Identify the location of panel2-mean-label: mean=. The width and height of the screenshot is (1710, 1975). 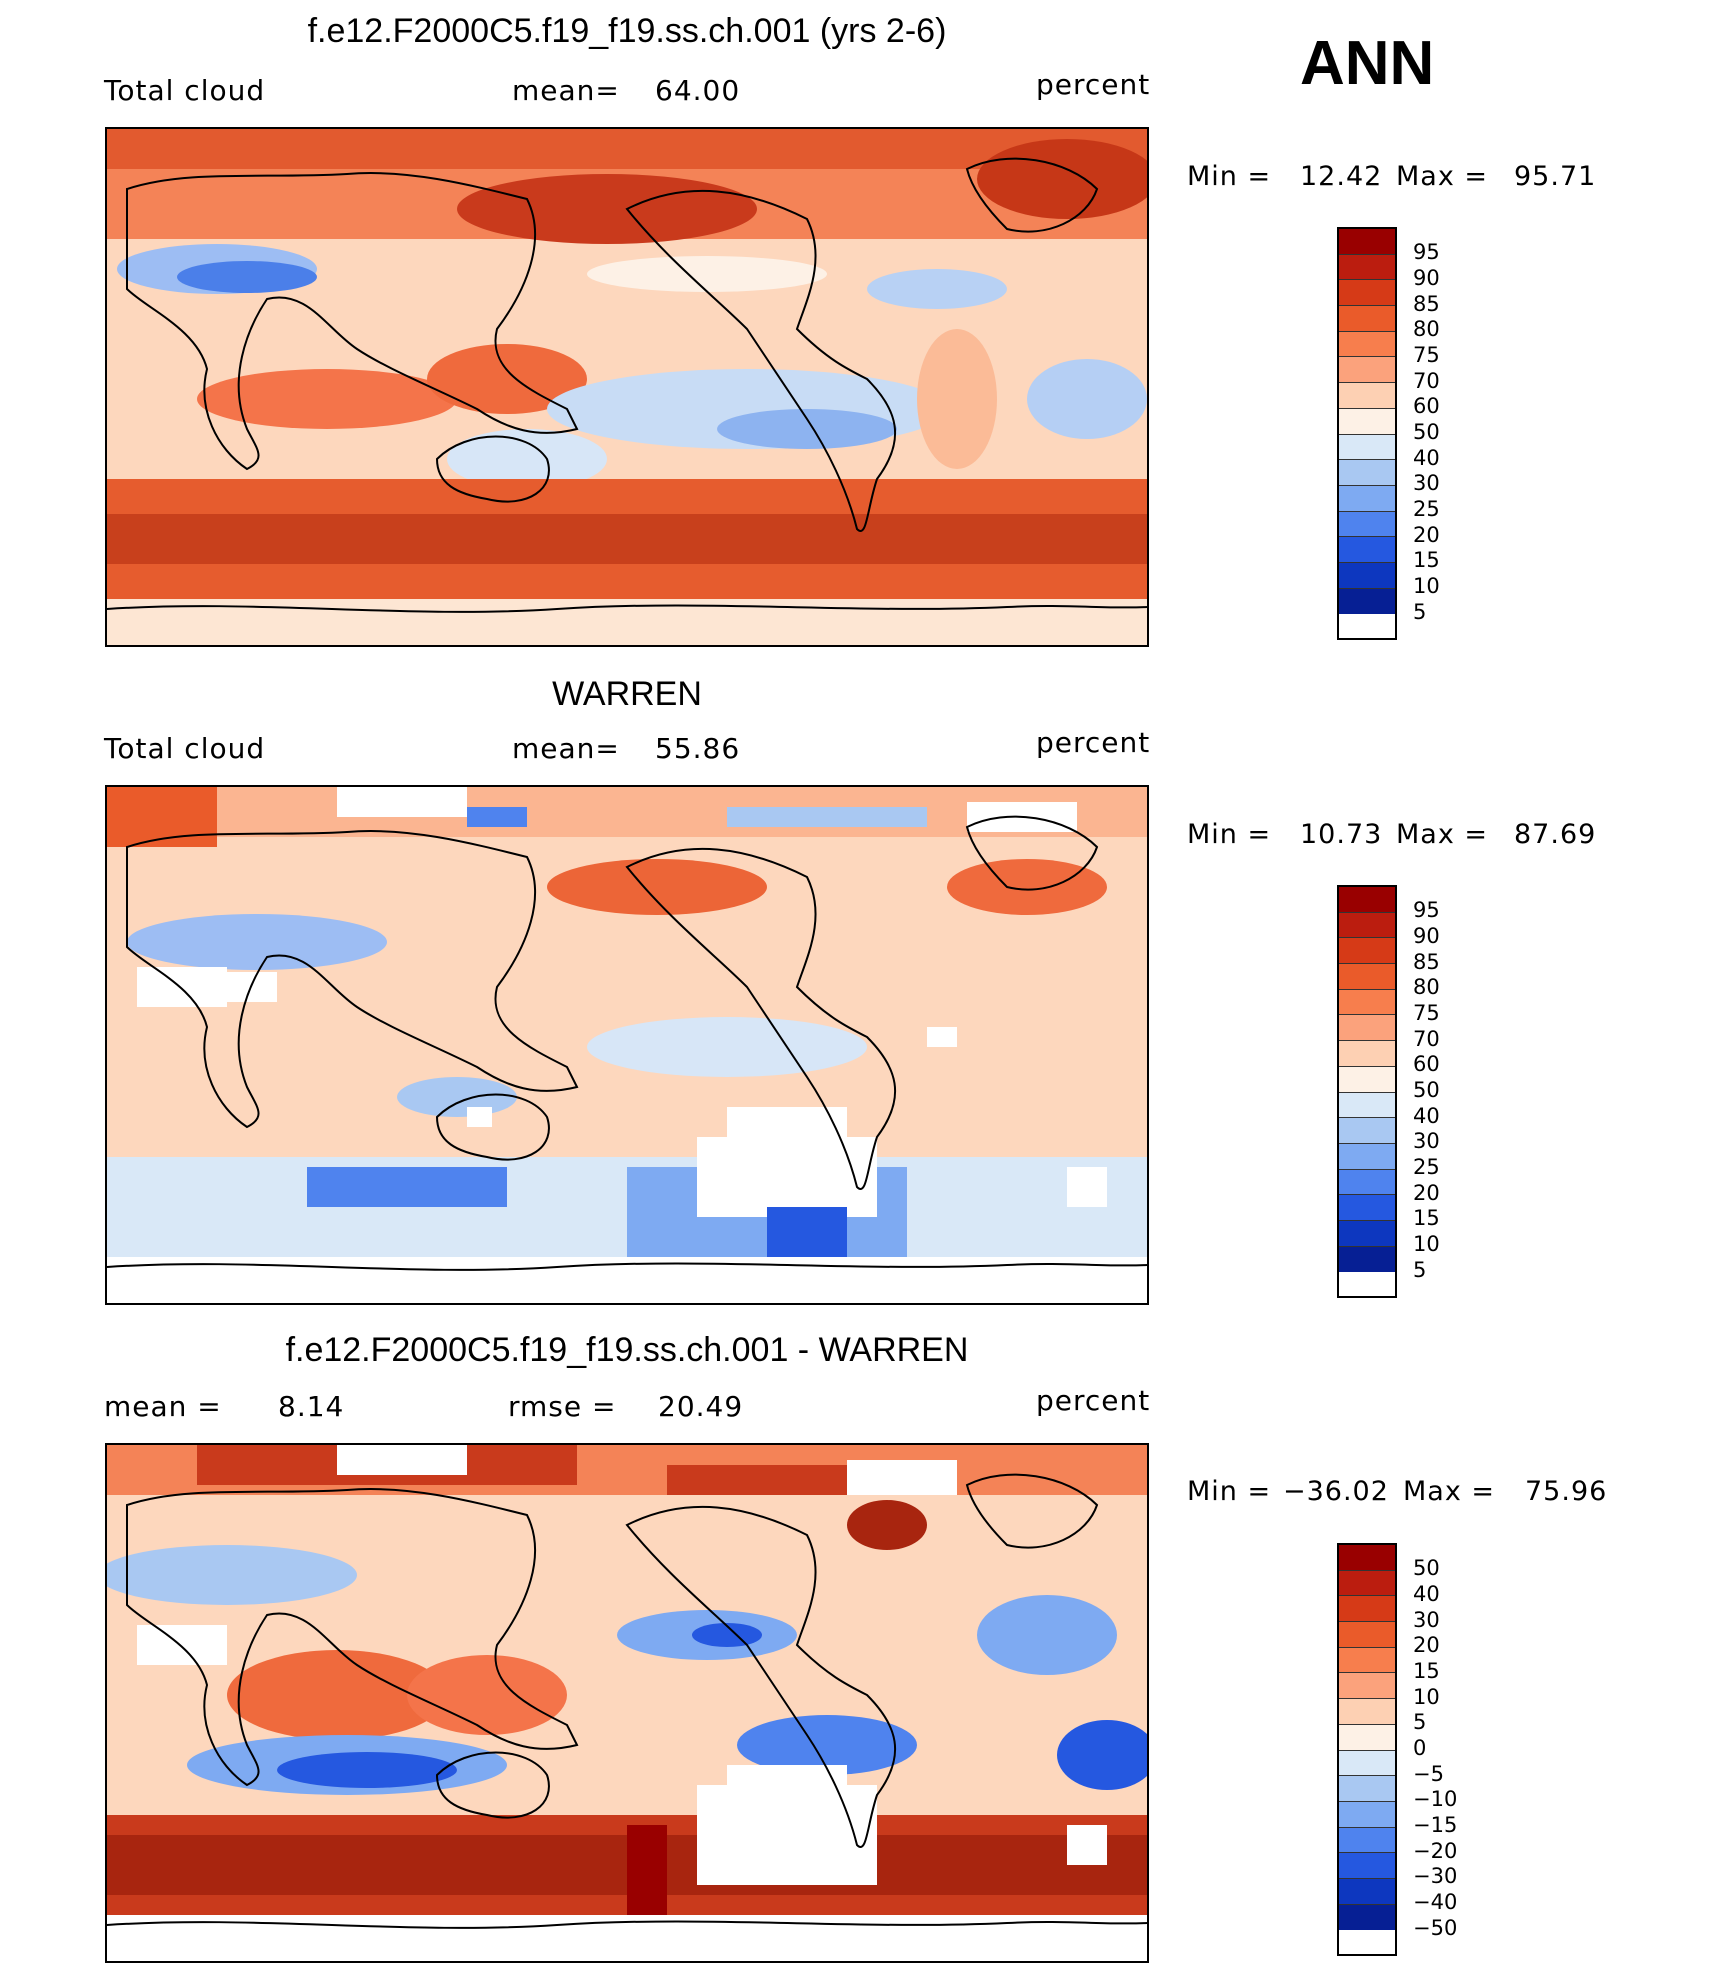
(566, 748).